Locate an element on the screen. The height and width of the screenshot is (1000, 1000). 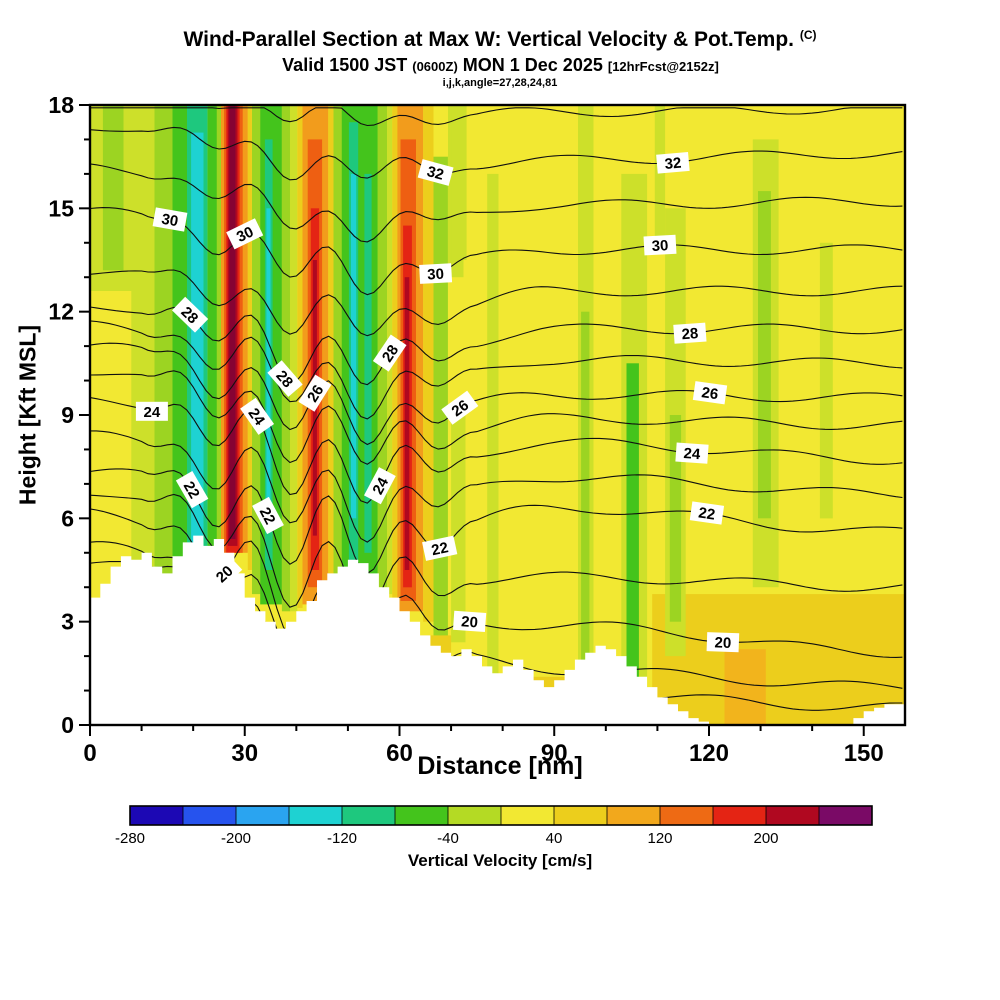
x-tick-label: 150 is located at coordinates (864, 753).